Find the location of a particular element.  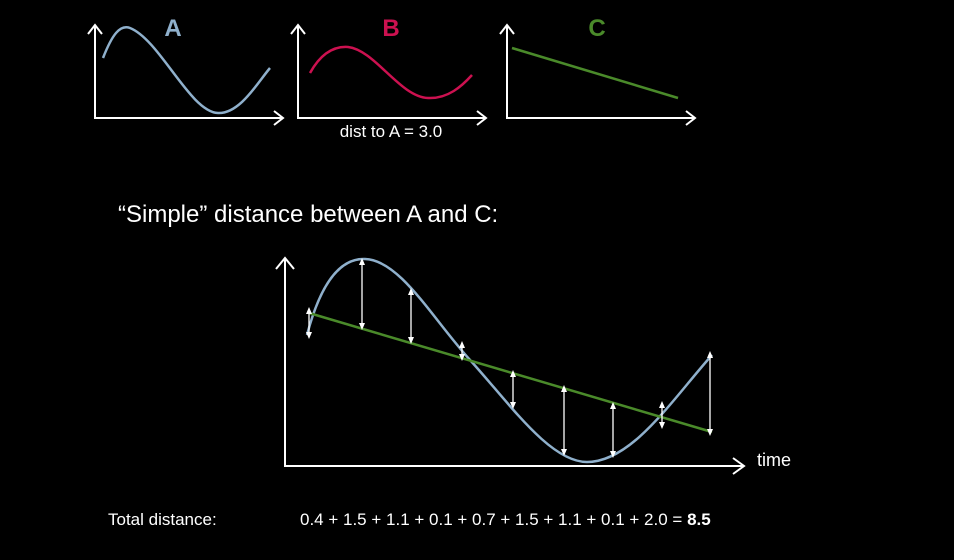

x-axis-label: time is located at coordinates (774, 460).